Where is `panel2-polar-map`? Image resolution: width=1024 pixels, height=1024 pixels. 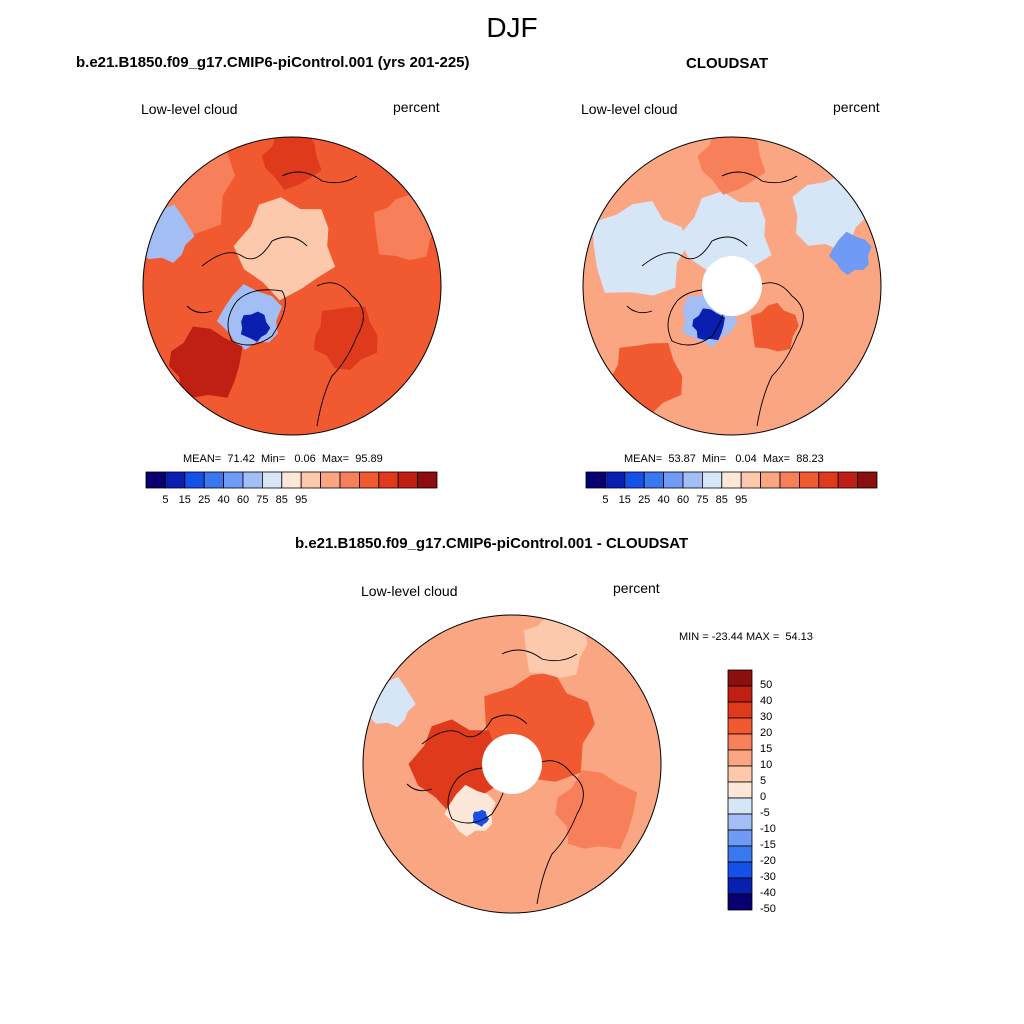
panel2-polar-map is located at coordinates (732, 286).